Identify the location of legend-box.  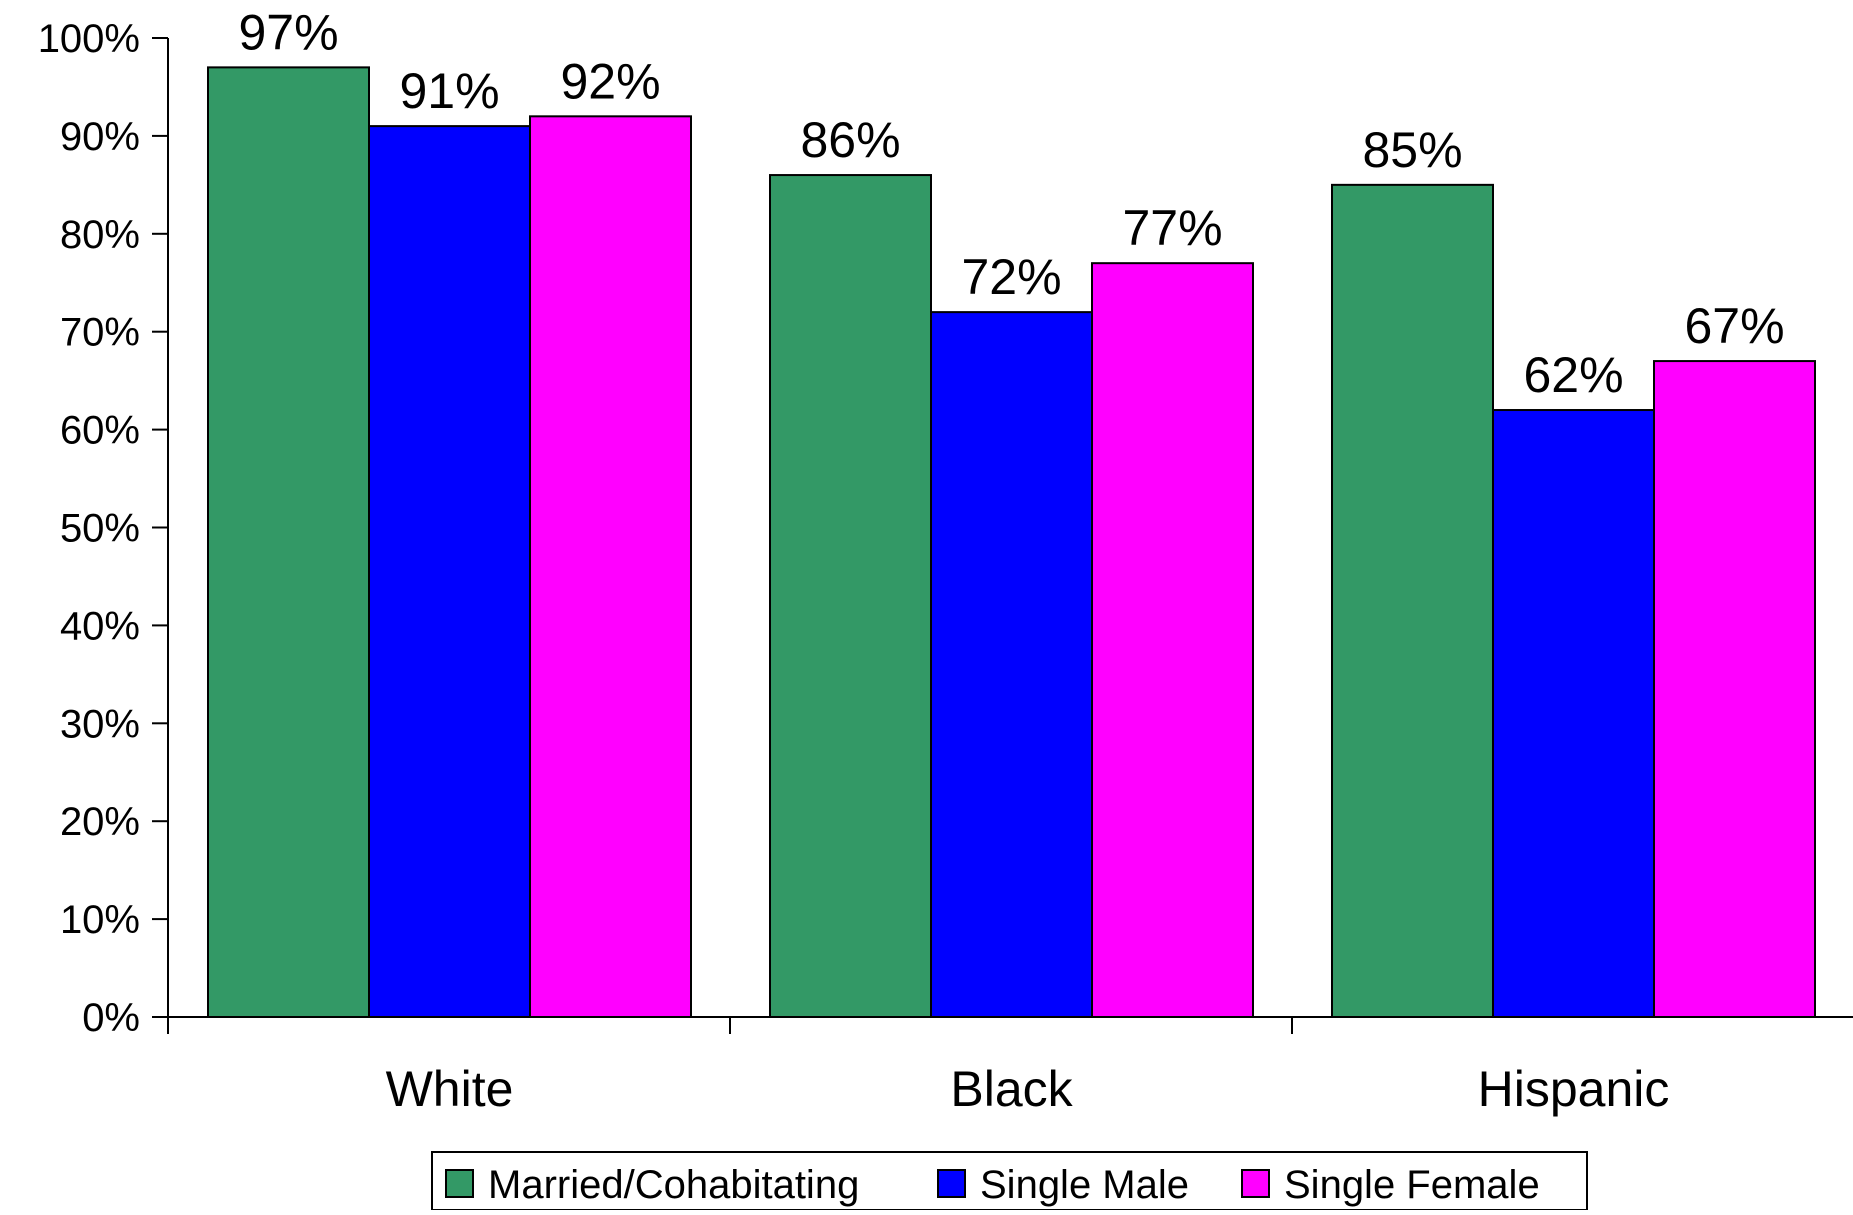
(1009, 1181).